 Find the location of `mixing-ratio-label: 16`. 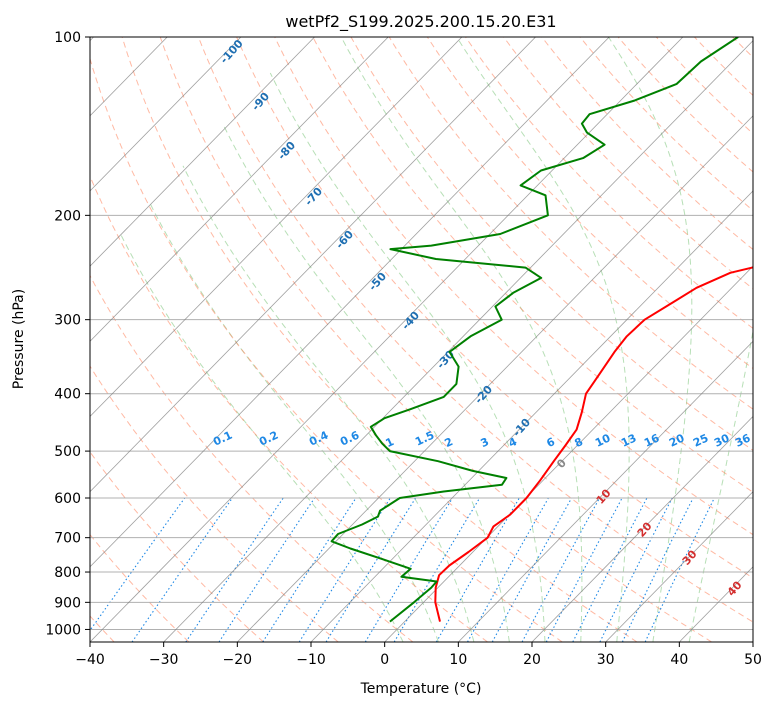

mixing-ratio-label: 16 is located at coordinates (652, 440).